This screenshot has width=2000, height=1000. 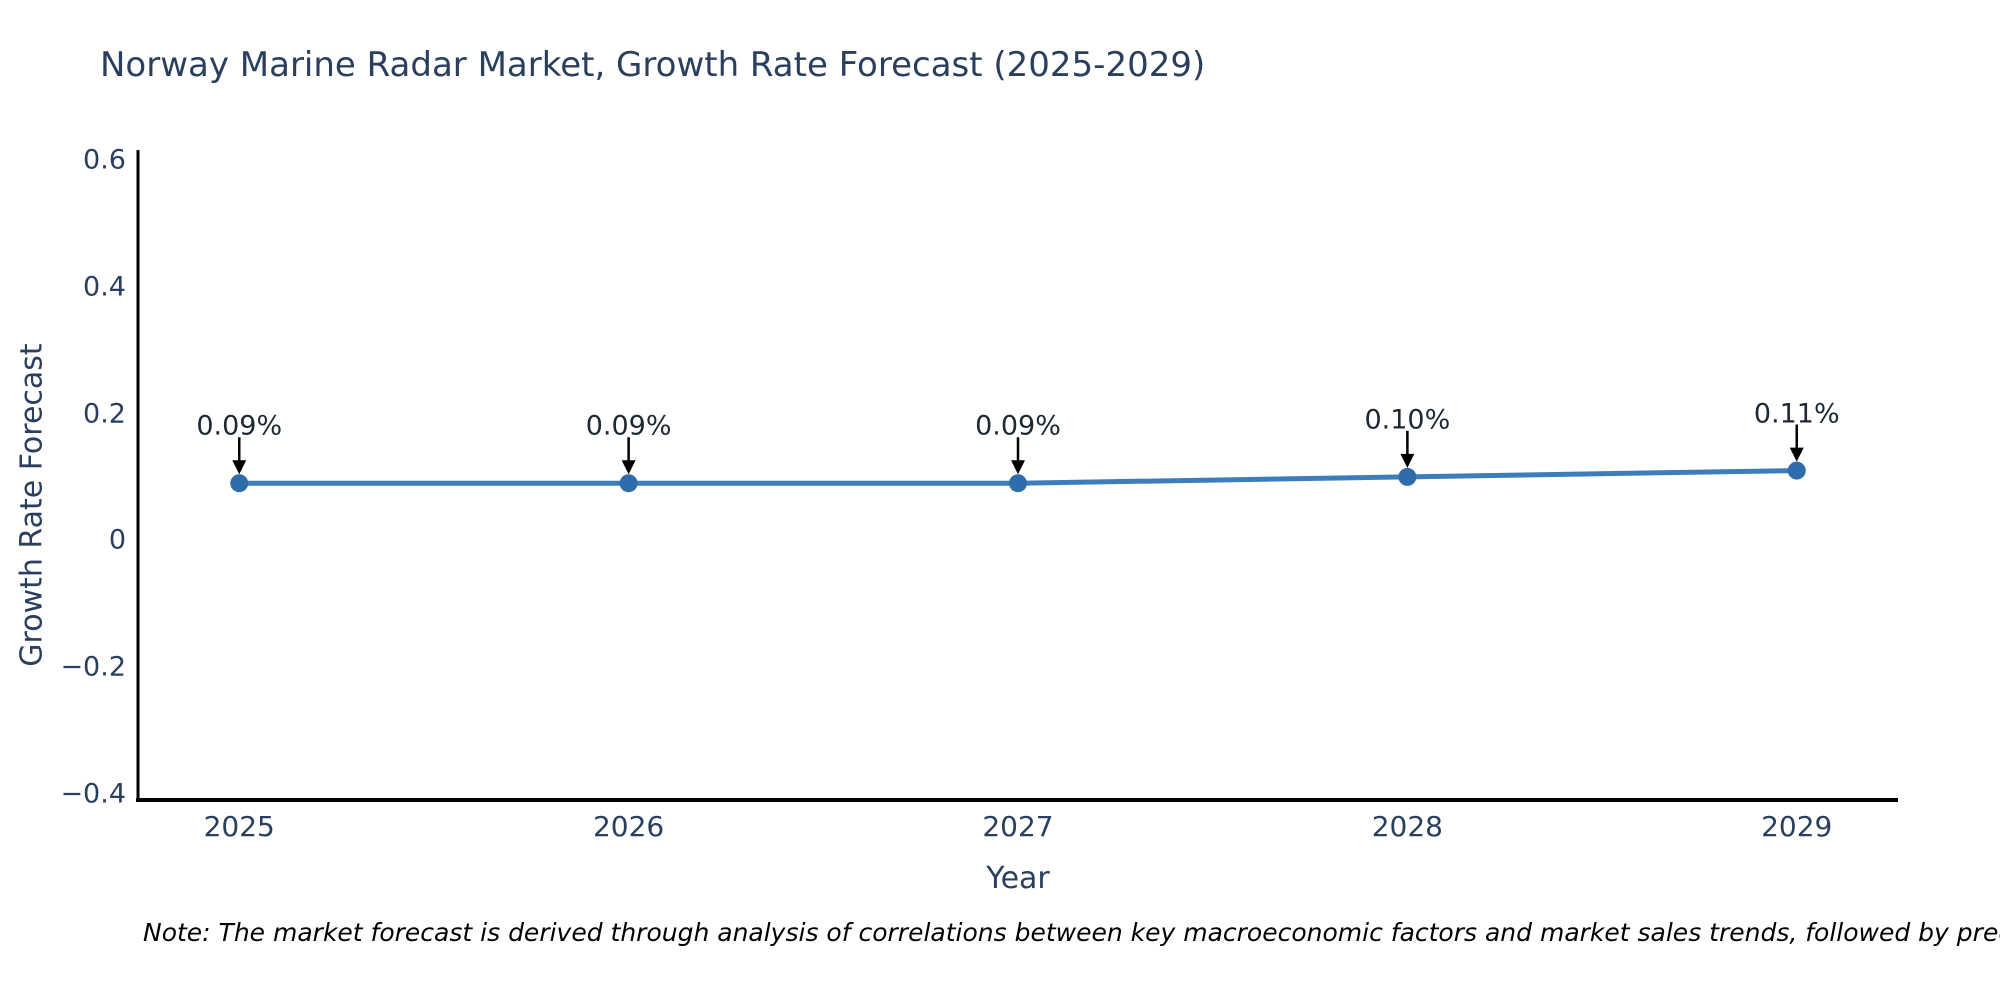 I want to click on x-tick-label: 2029, so click(x=1797, y=826).